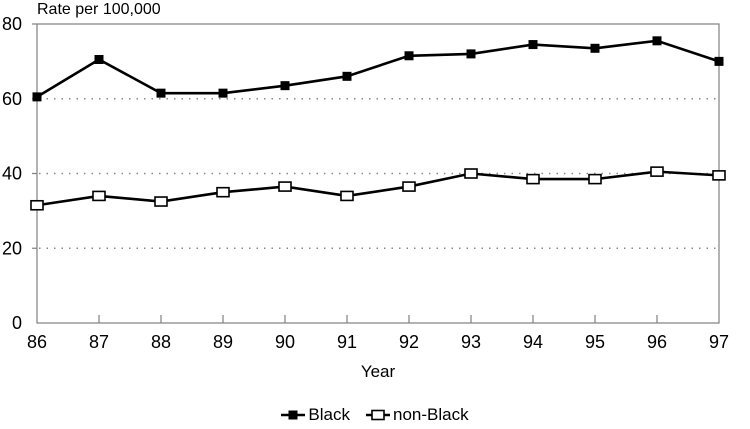 Image resolution: width=750 pixels, height=429 pixels. I want to click on legend-label-non-Black: non-Black, so click(430, 414).